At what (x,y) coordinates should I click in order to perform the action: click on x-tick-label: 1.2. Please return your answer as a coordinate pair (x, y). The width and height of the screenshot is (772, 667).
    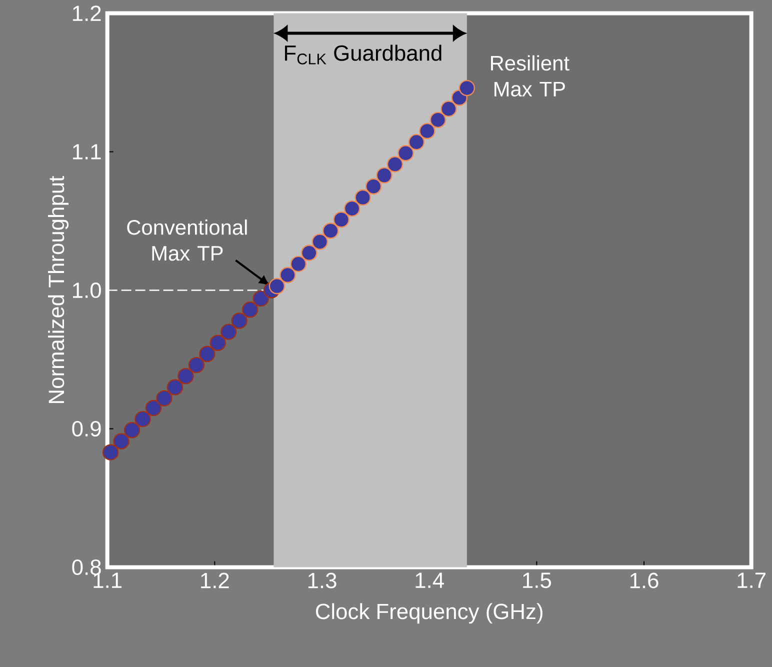
    Looking at the image, I should click on (215, 580).